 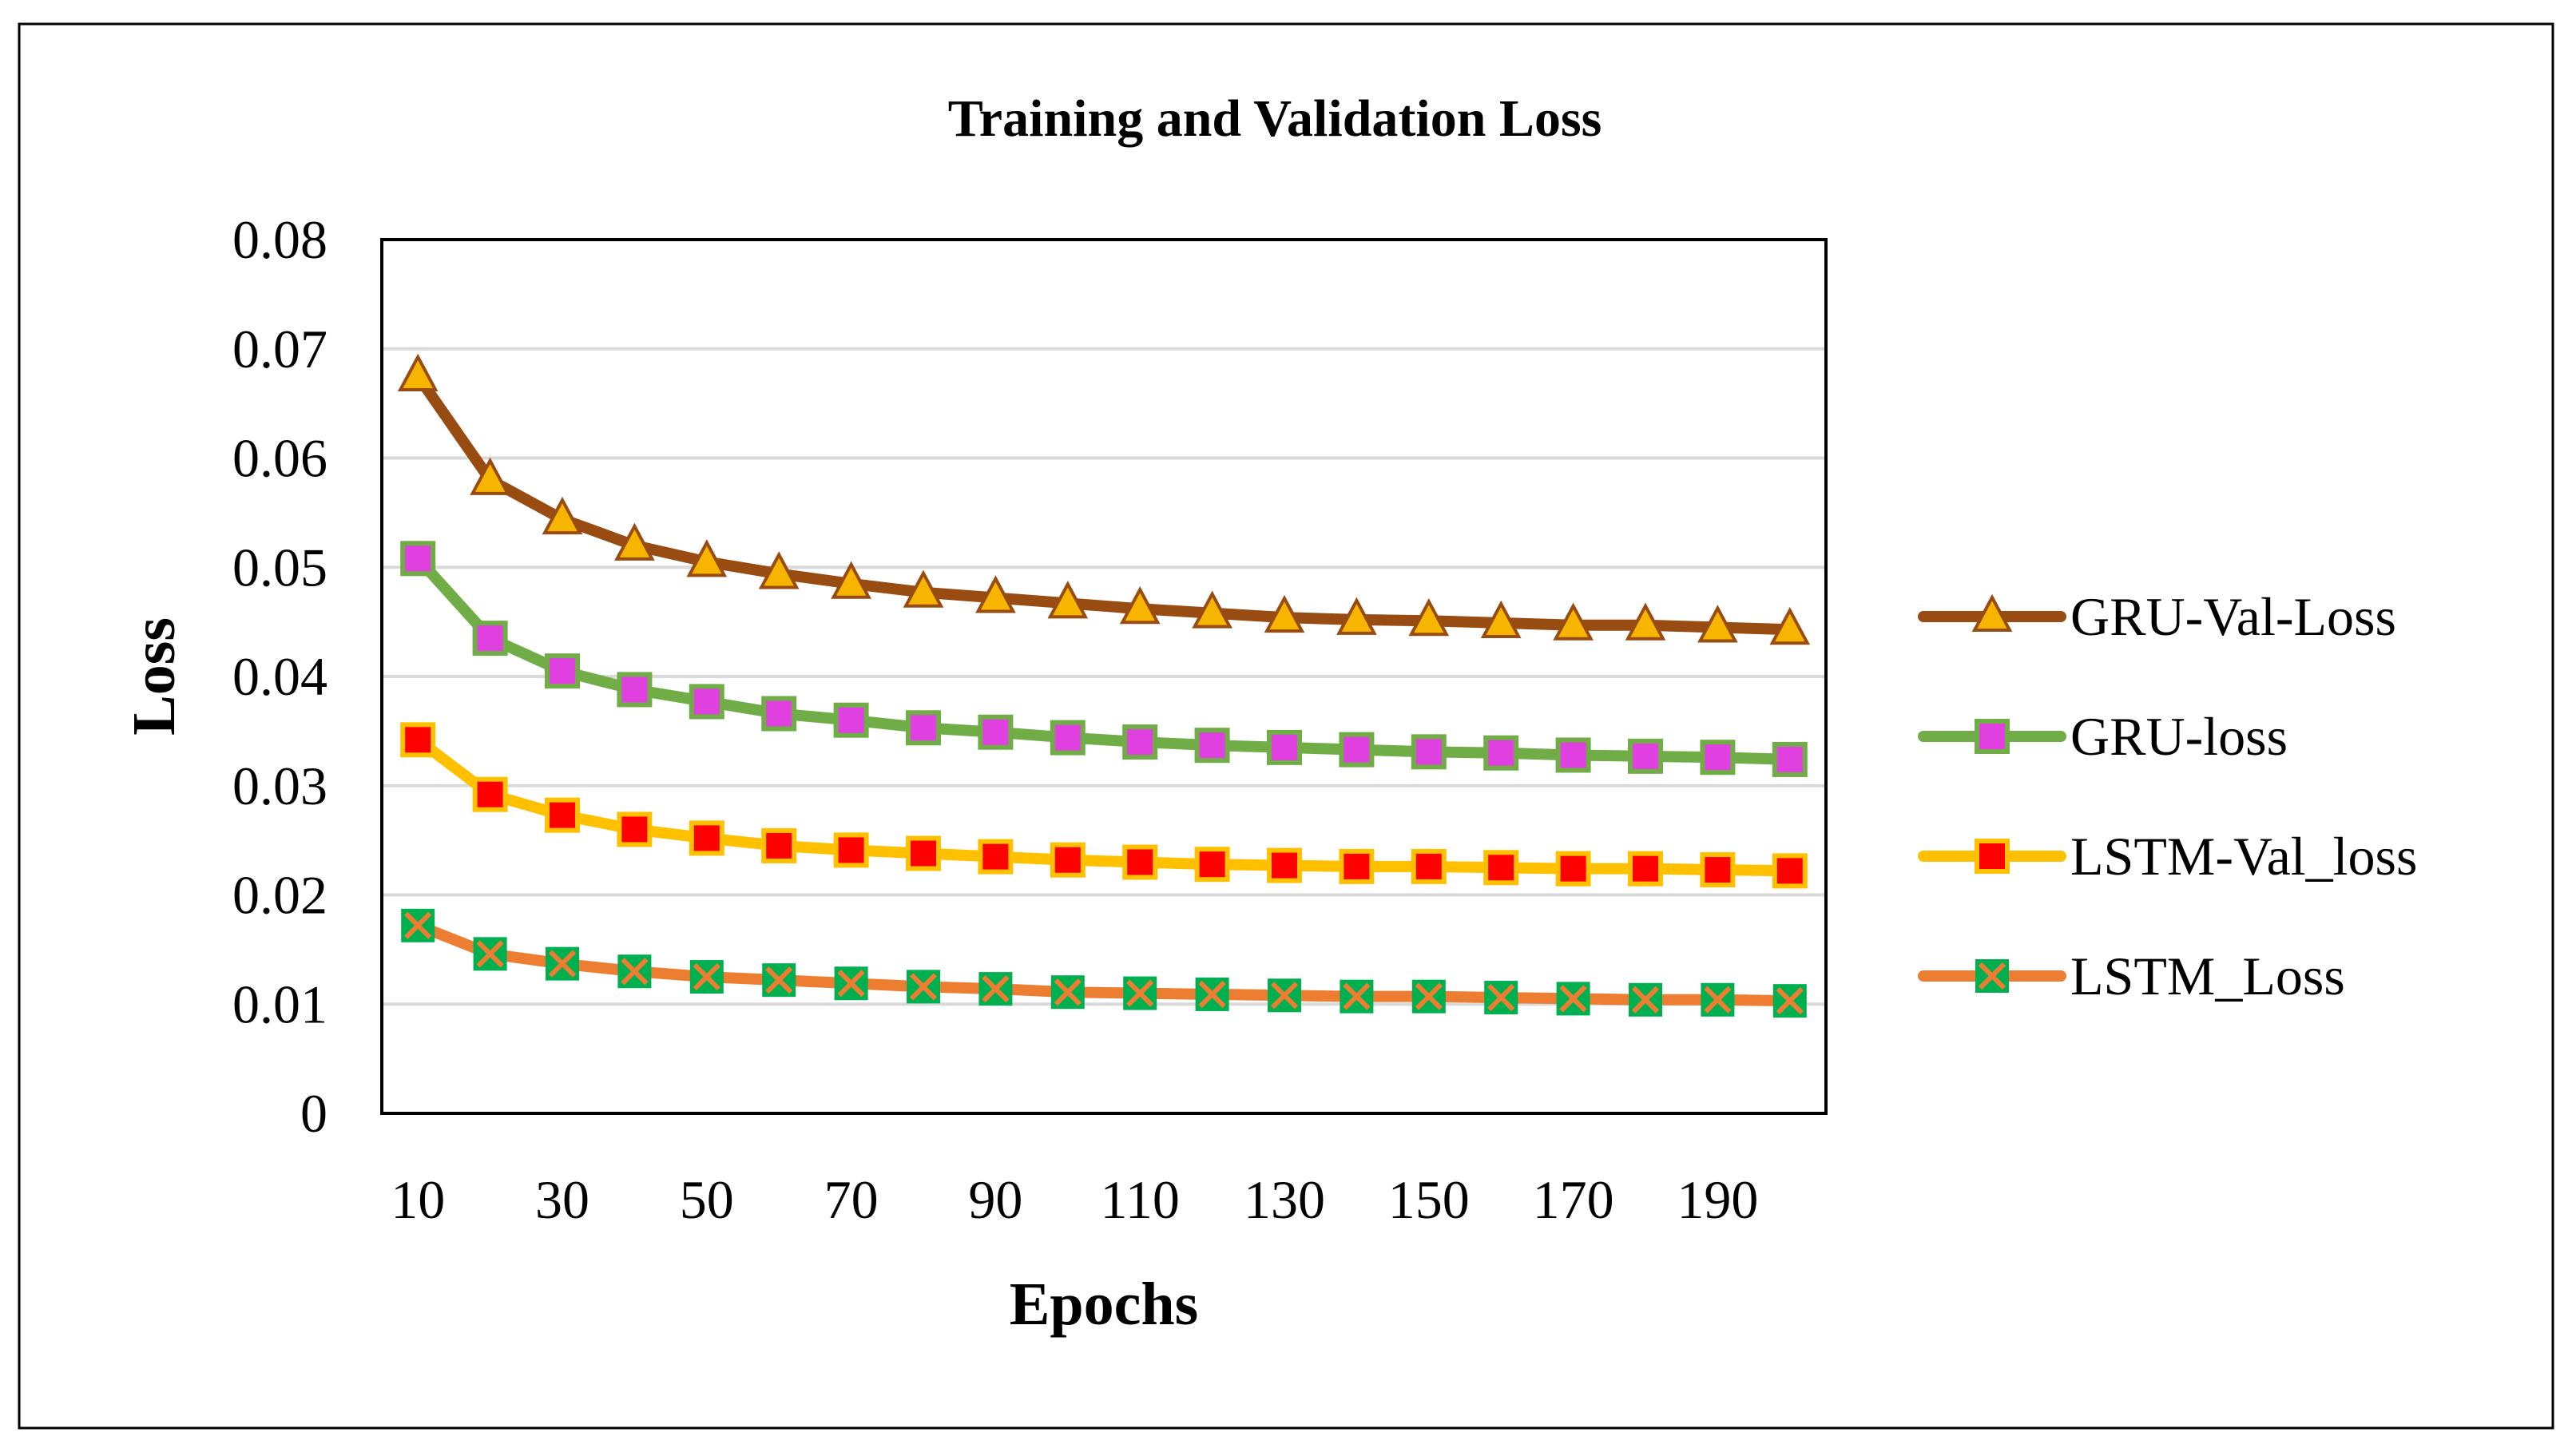 What do you see at coordinates (1718, 1199) in the screenshot?
I see `x-tick-label: 190` at bounding box center [1718, 1199].